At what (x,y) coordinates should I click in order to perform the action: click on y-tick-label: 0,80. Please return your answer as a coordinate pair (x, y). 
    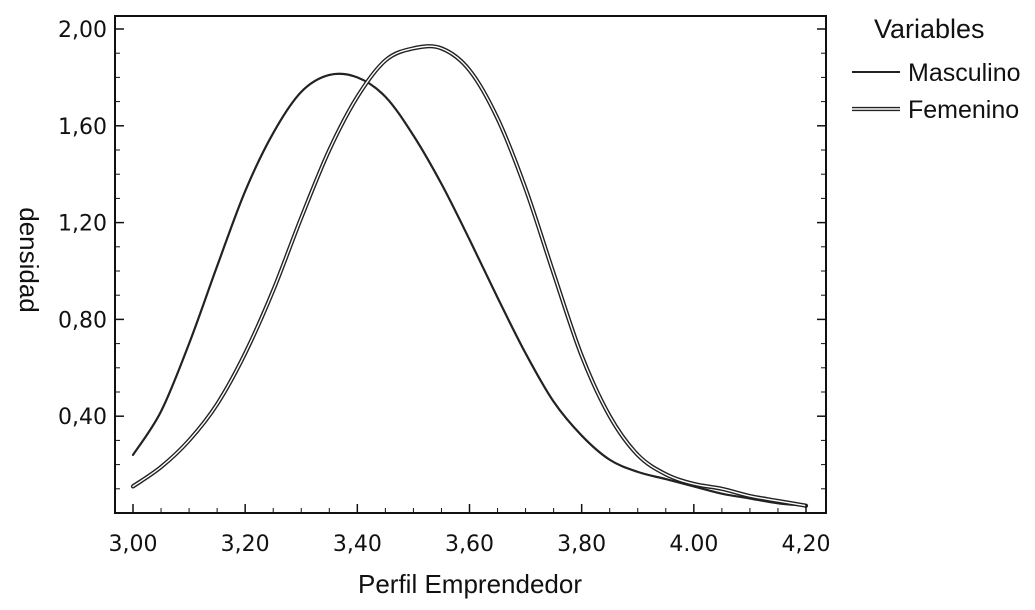
    Looking at the image, I should click on (82, 320).